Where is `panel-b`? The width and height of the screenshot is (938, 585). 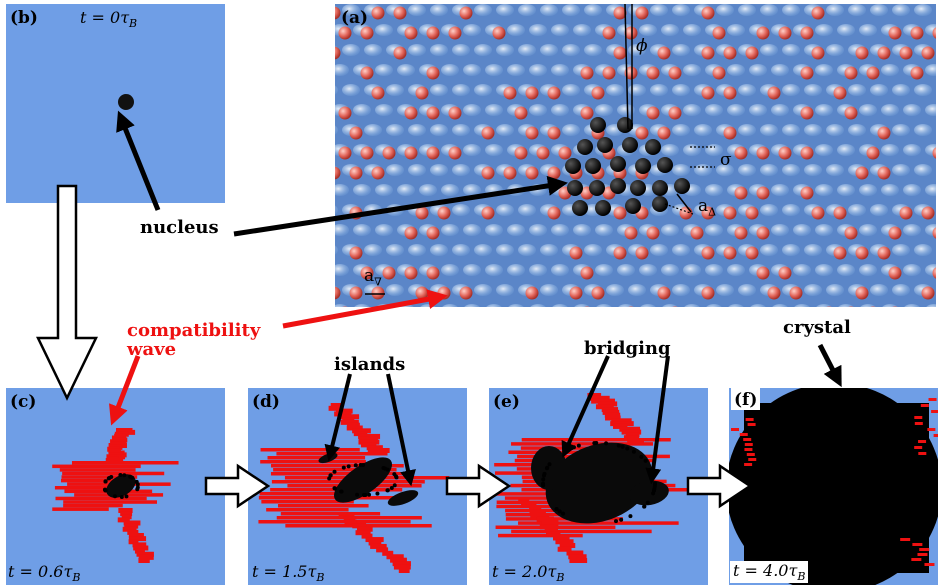
panel-b is located at coordinates (115, 103).